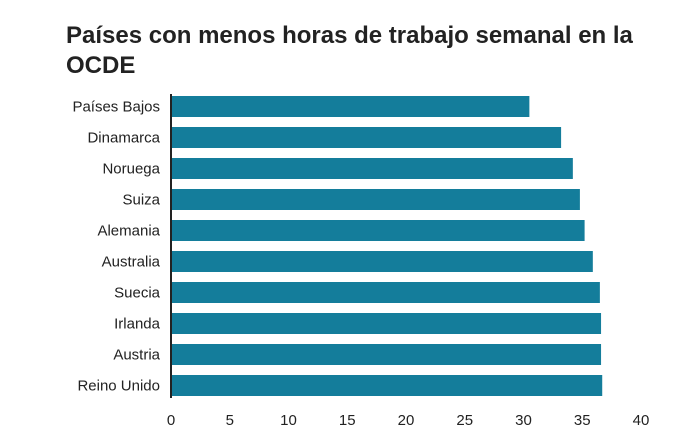 Image resolution: width=691 pixels, height=445 pixels. Describe the element at coordinates (641, 420) in the screenshot. I see `x-tick-label: 40` at that location.